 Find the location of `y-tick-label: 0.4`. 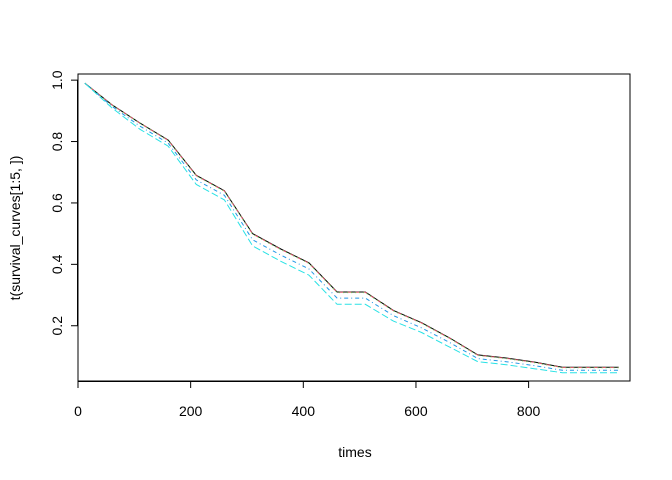

y-tick-label: 0.4 is located at coordinates (57, 264).